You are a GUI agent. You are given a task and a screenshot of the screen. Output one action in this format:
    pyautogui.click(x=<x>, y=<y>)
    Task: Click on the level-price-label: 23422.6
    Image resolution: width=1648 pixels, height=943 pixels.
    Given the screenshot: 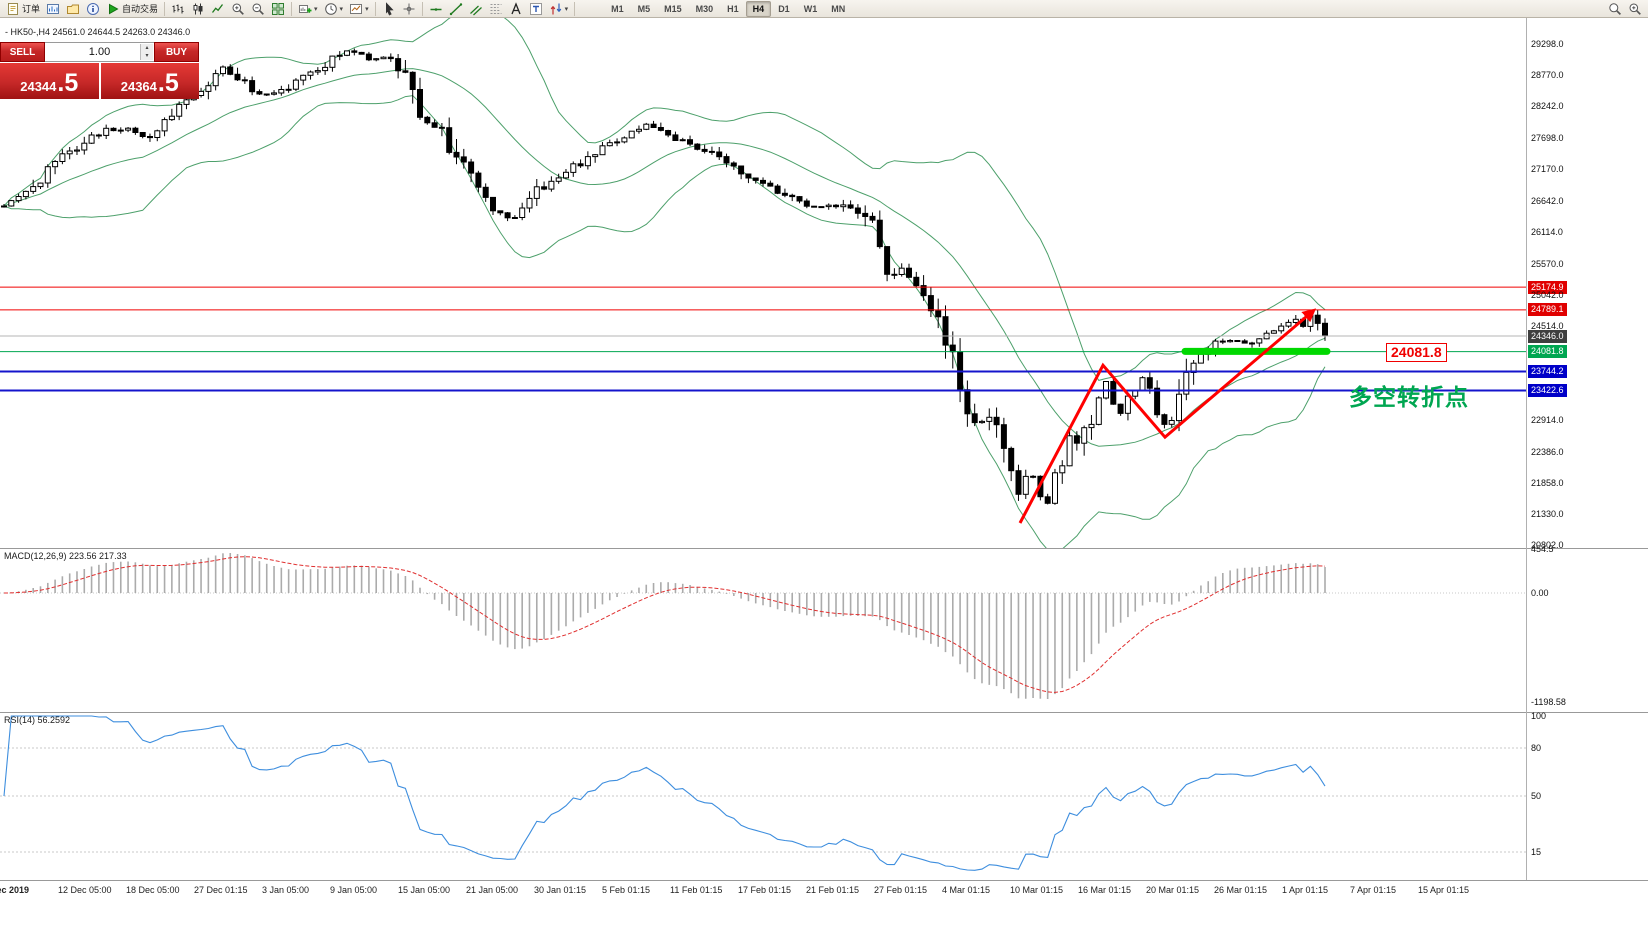 What is the action you would take?
    pyautogui.click(x=1547, y=390)
    